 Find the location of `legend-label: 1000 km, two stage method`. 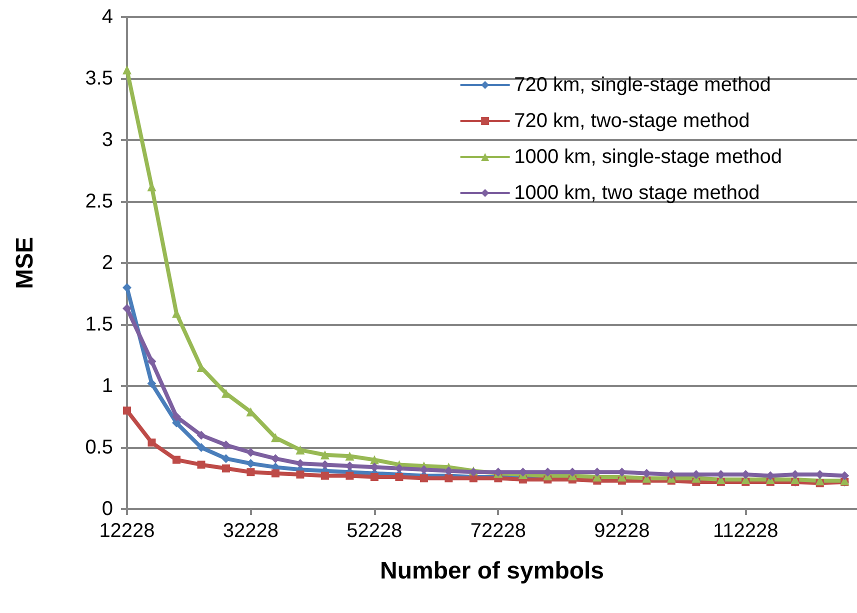

legend-label: 1000 km, two stage method is located at coordinates (637, 193).